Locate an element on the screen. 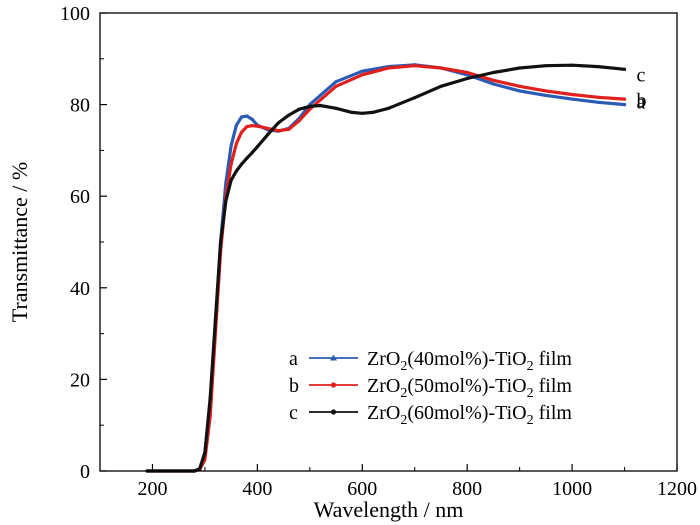 The height and width of the screenshot is (525, 700). x-tick-label: 600 is located at coordinates (362, 489).